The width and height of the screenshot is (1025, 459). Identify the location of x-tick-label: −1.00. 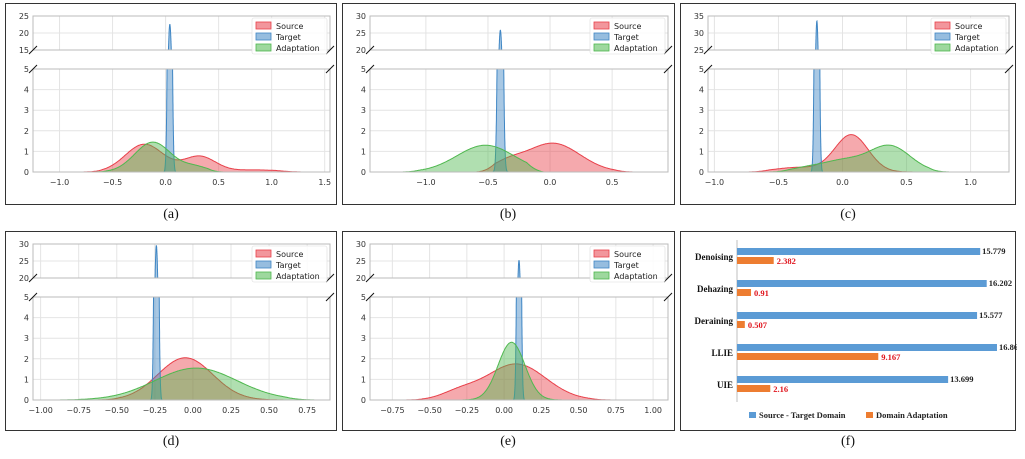
(40, 410).